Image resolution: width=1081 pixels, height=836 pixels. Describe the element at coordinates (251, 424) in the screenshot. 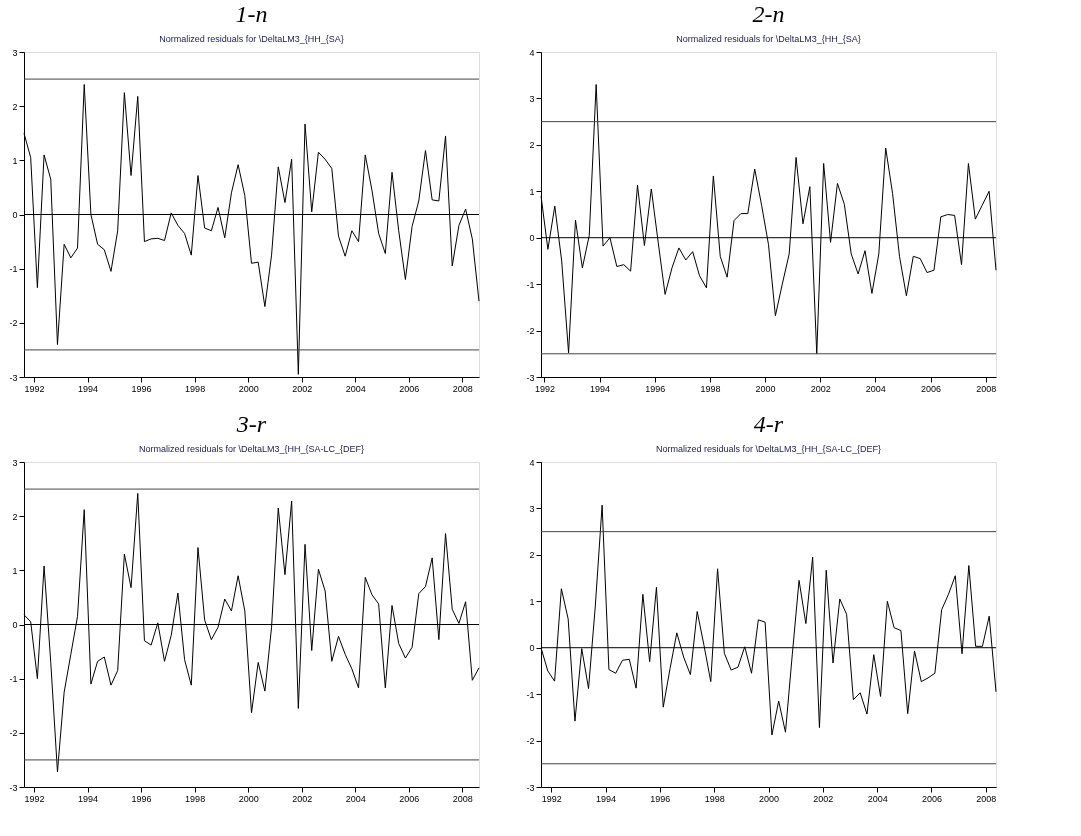

I see `chart-title: 3-r` at that location.